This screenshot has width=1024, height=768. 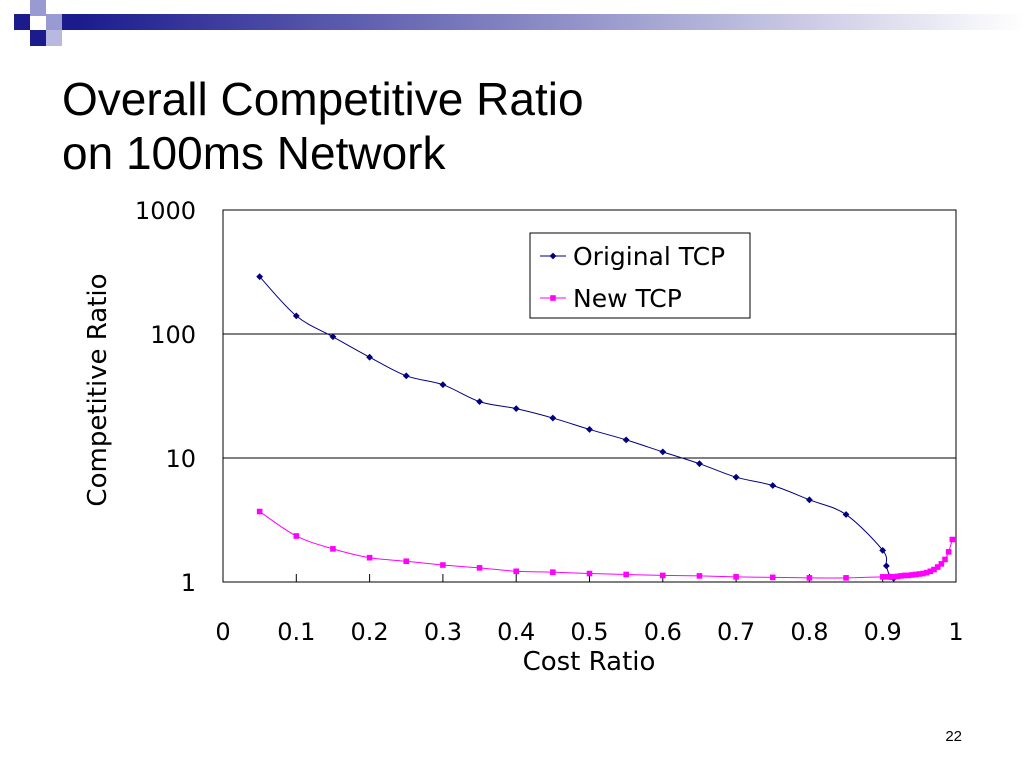 What do you see at coordinates (98, 389) in the screenshot?
I see `y-axis-label: Competitive Ratio` at bounding box center [98, 389].